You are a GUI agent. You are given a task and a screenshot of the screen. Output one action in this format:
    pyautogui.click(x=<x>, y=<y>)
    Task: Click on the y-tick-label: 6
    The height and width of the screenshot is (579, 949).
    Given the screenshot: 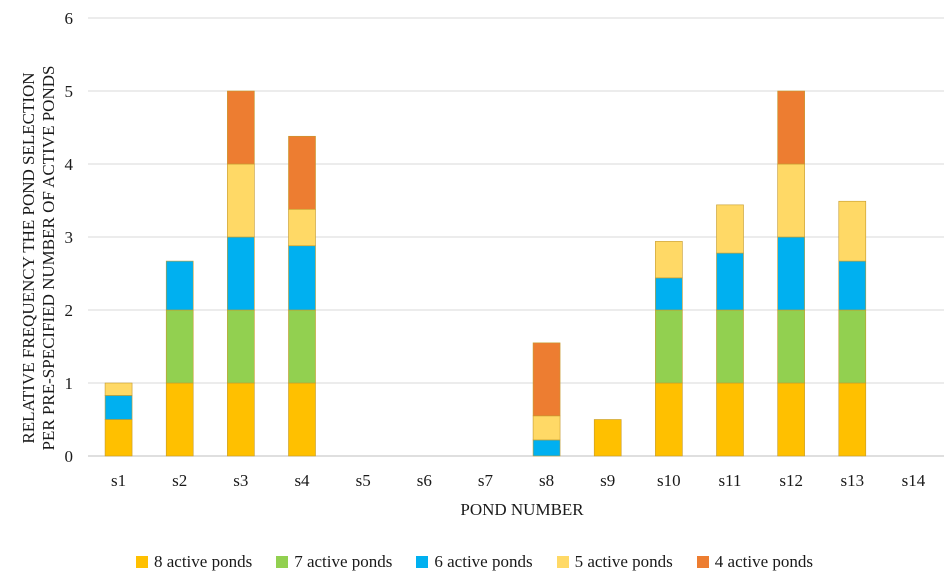 What is the action you would take?
    pyautogui.click(x=69, y=18)
    